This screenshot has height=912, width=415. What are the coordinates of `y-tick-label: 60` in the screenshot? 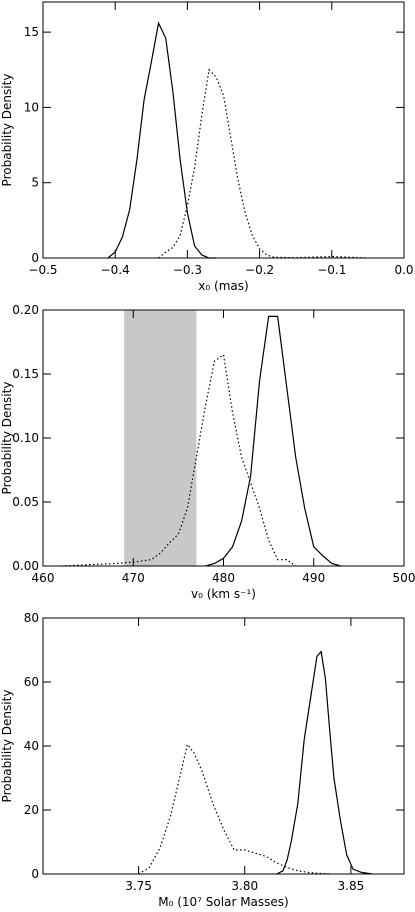 It's located at (31, 682).